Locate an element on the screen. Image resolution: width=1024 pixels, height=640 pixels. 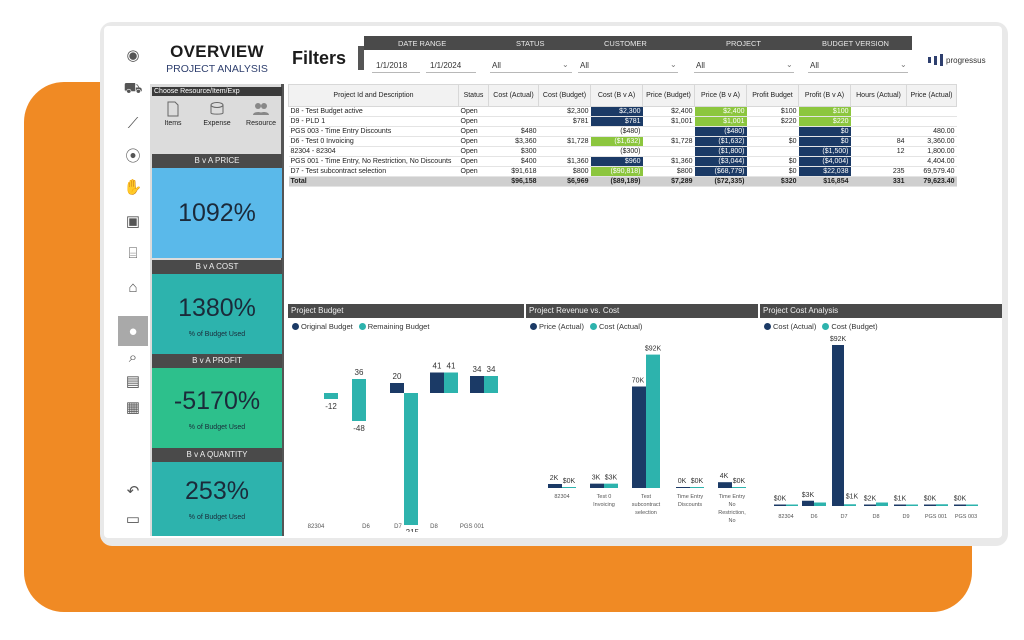
column-header: Profit Budget is located at coordinates (772, 95).